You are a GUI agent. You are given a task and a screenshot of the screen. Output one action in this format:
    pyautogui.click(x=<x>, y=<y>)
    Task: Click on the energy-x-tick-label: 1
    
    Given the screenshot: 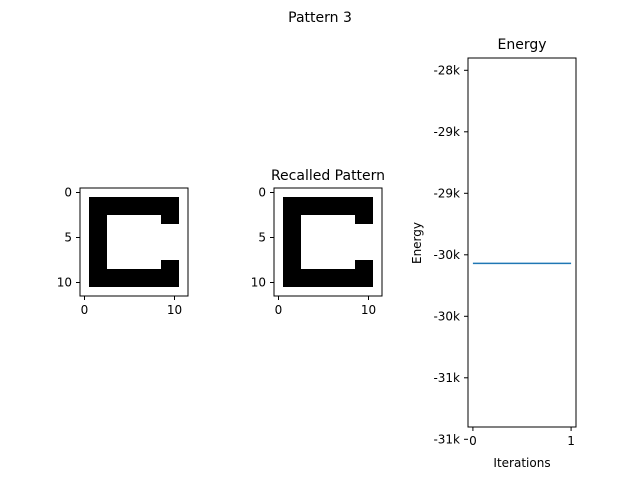 What is the action you would take?
    pyautogui.click(x=571, y=441)
    